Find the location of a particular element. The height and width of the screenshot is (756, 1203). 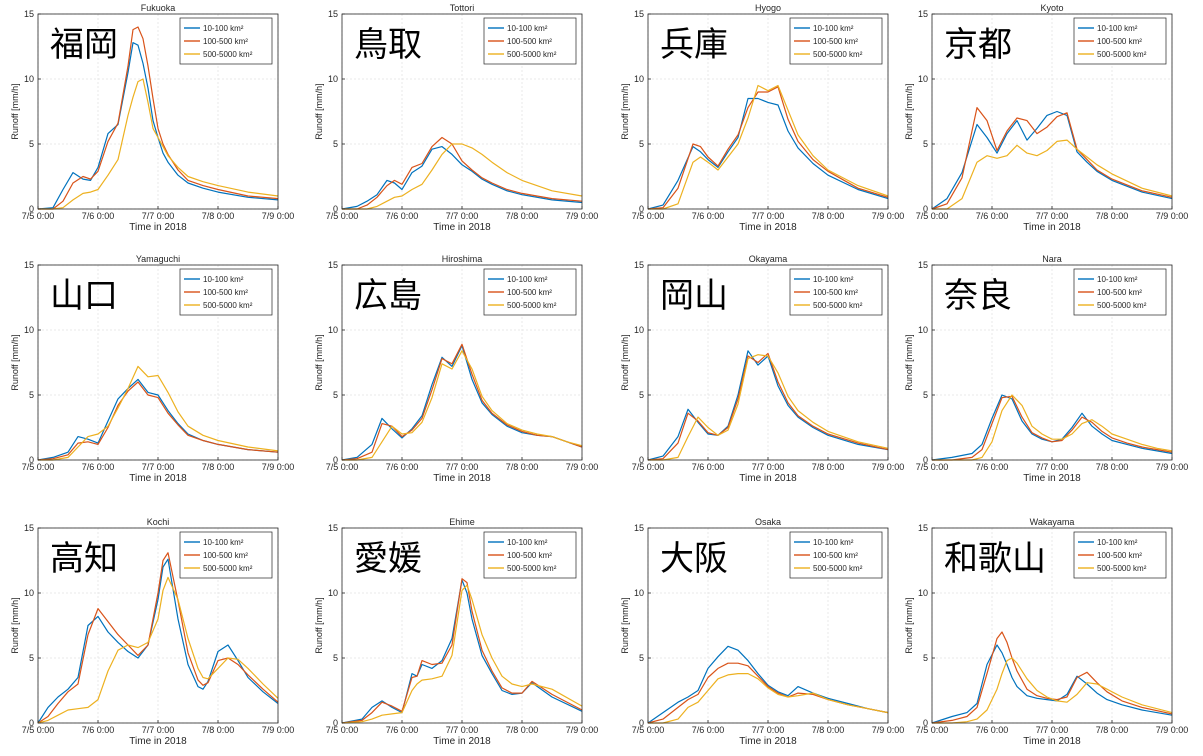

prefecture-label: 和歌山 is located at coordinates (995, 559).